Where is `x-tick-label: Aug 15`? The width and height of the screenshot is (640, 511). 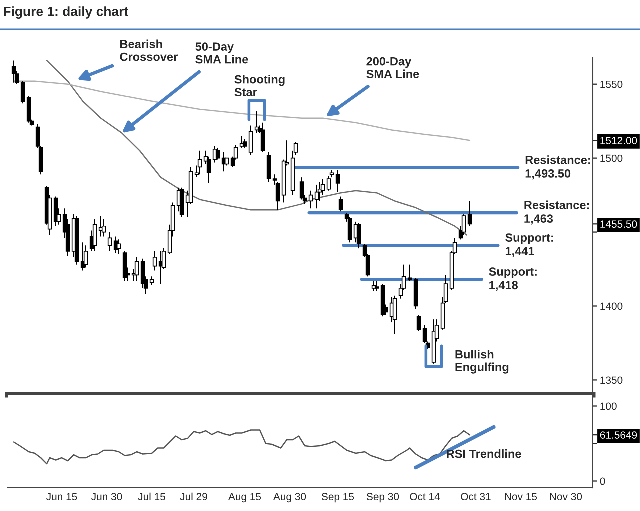
x-tick-label: Aug 15 is located at coordinates (245, 498).